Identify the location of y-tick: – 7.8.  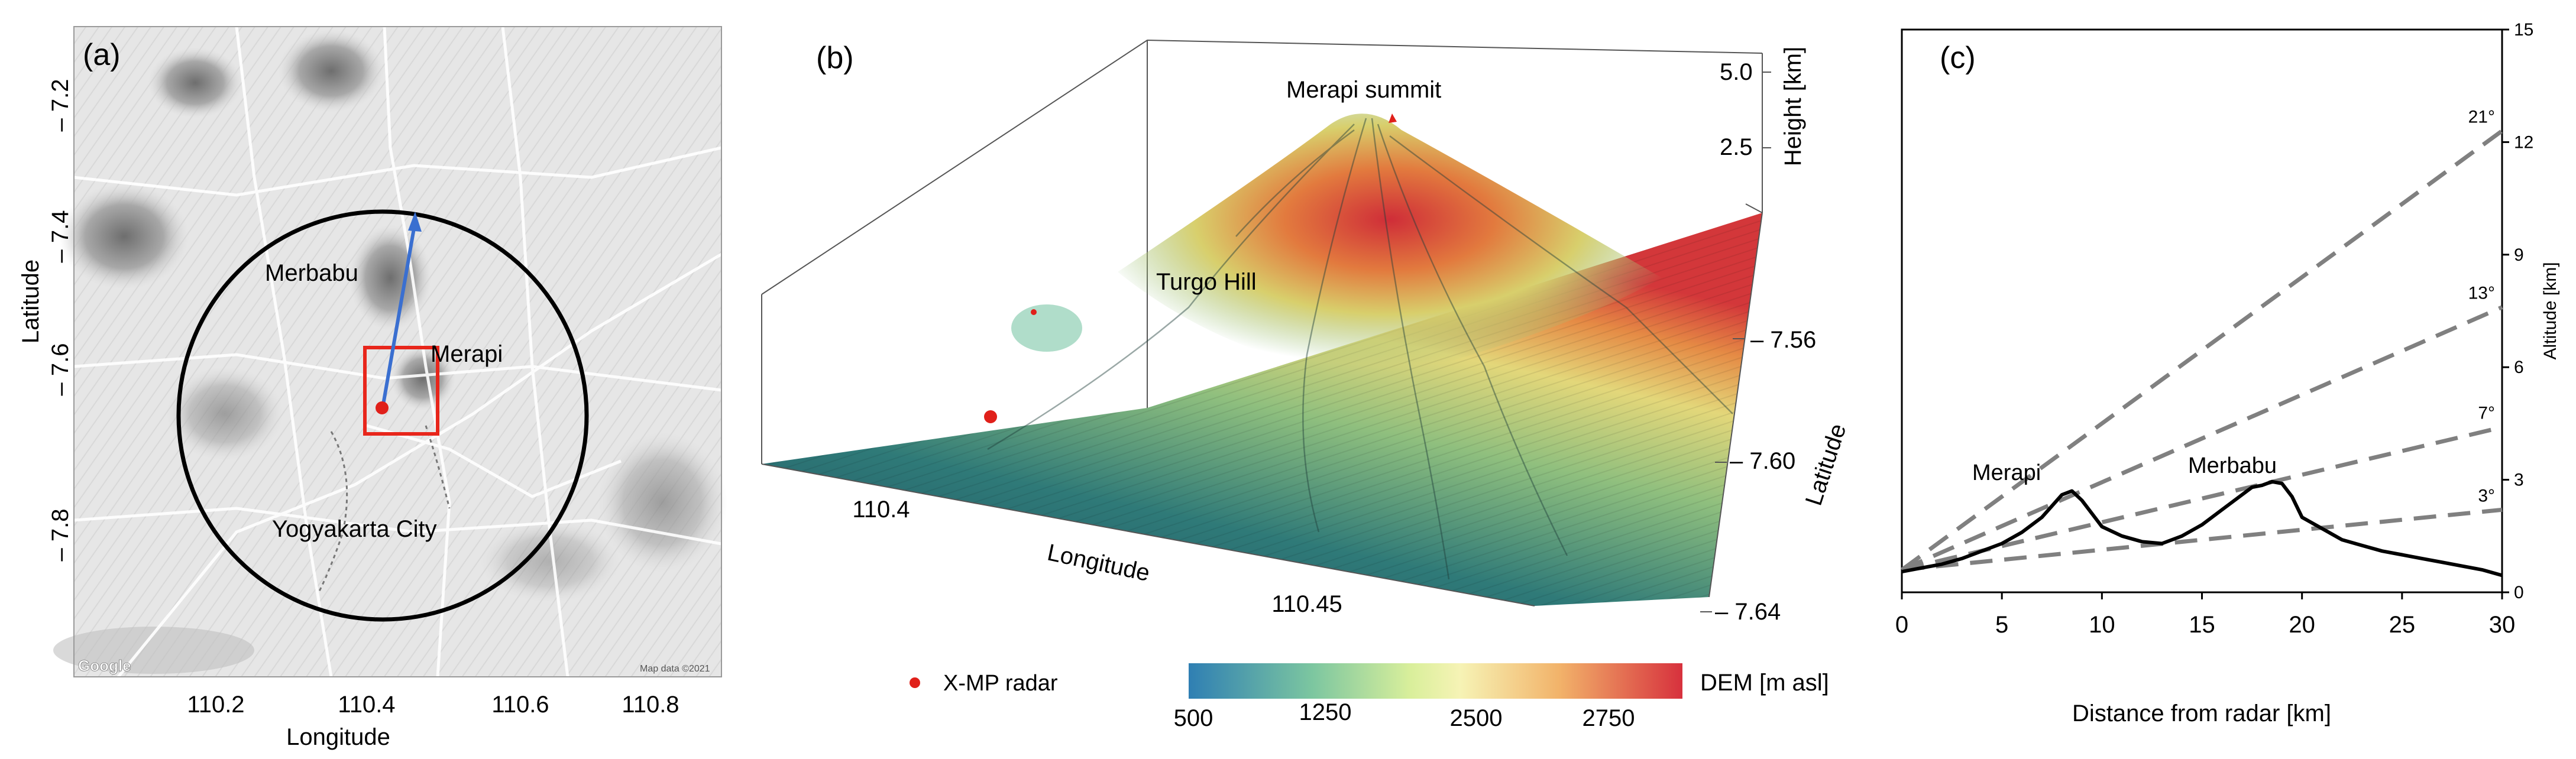
(60, 535).